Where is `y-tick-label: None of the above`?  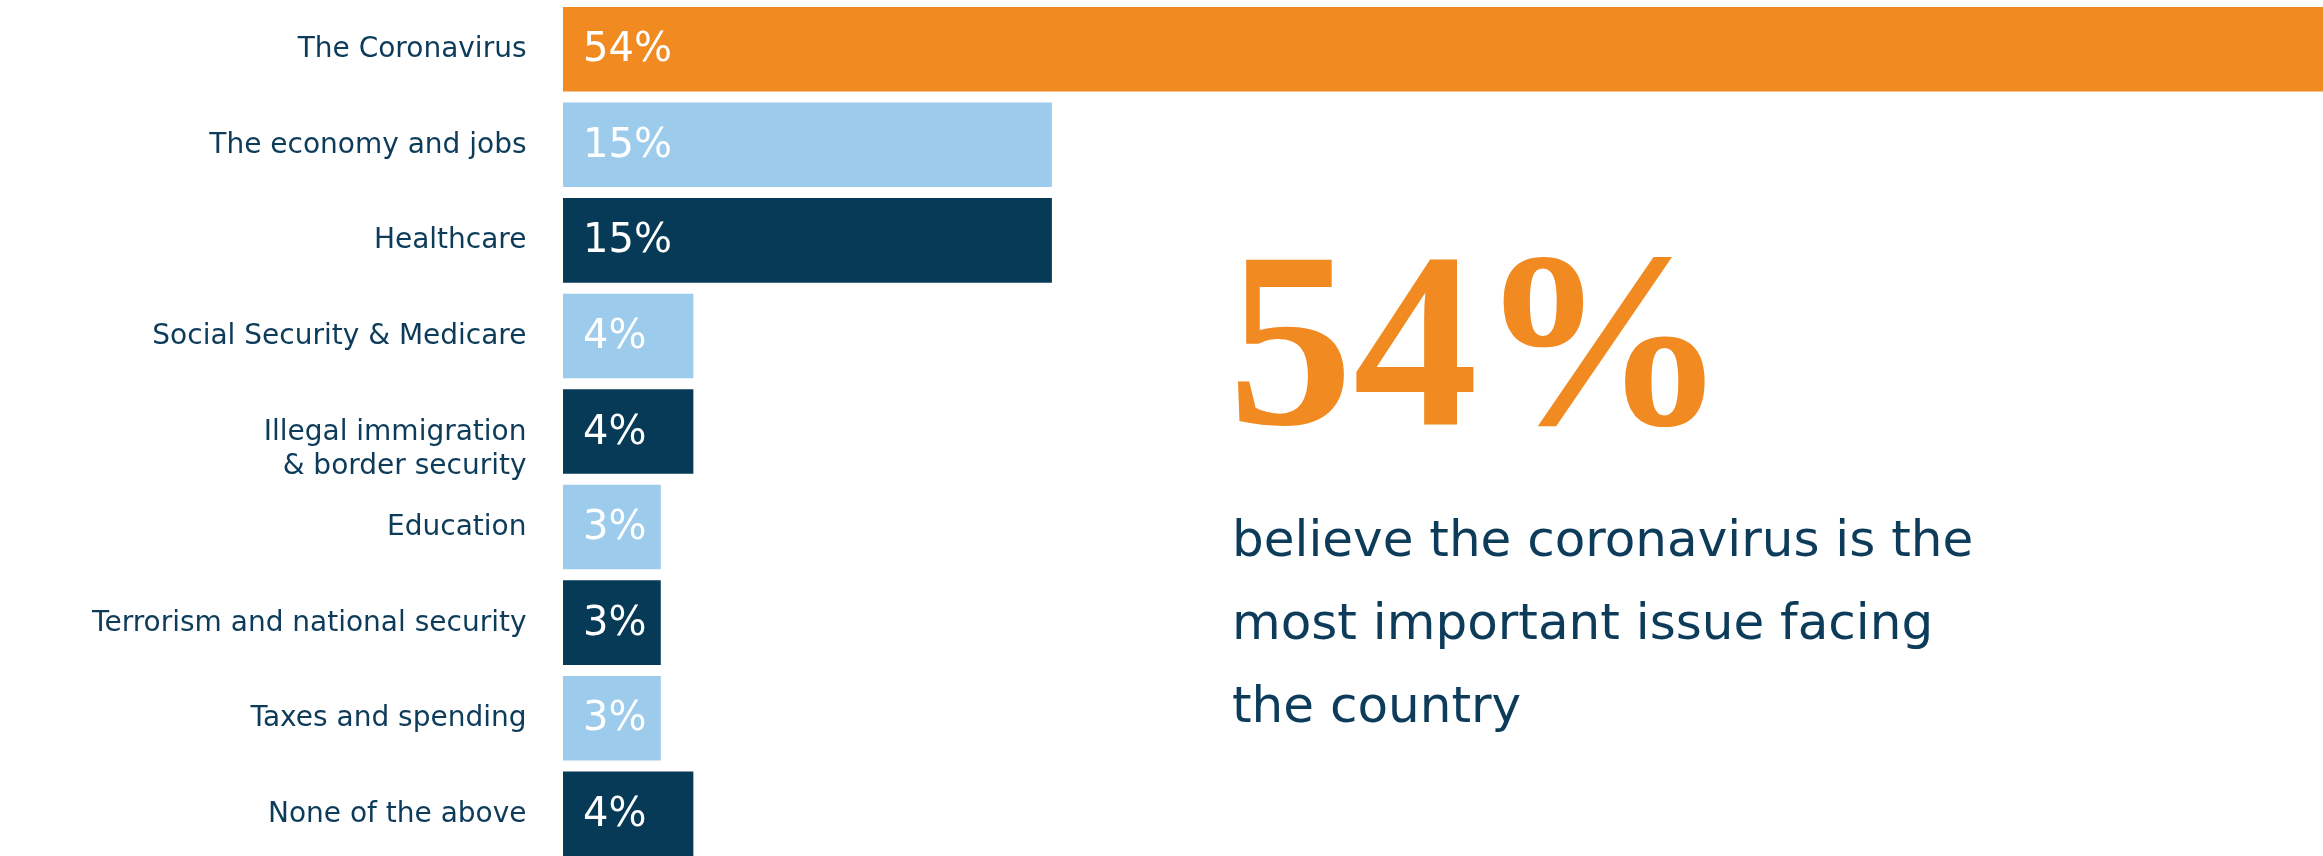 y-tick-label: None of the above is located at coordinates (397, 812).